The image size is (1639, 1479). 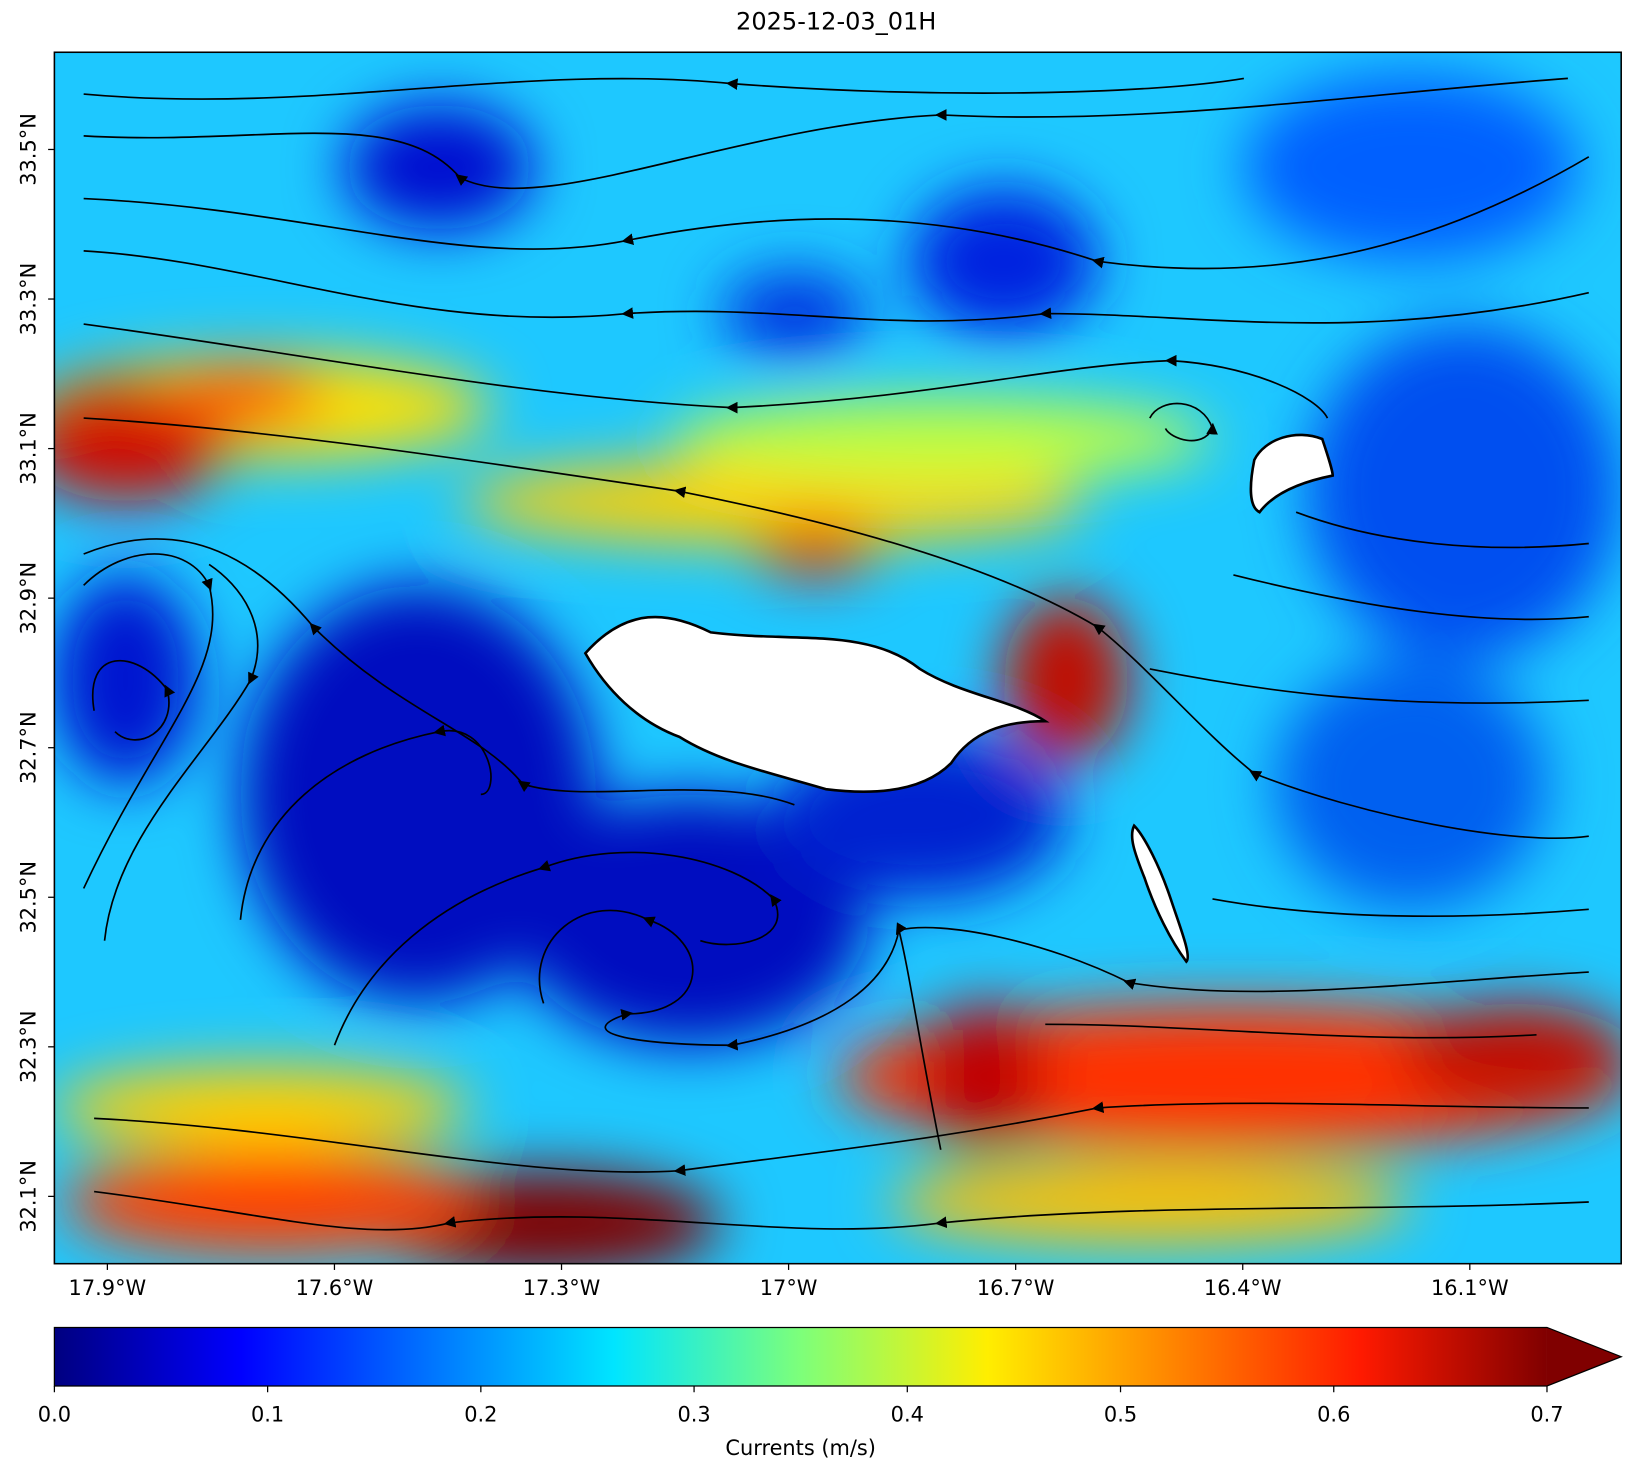 I want to click on colorbar-label: Currents (m/s), so click(x=800, y=1448).